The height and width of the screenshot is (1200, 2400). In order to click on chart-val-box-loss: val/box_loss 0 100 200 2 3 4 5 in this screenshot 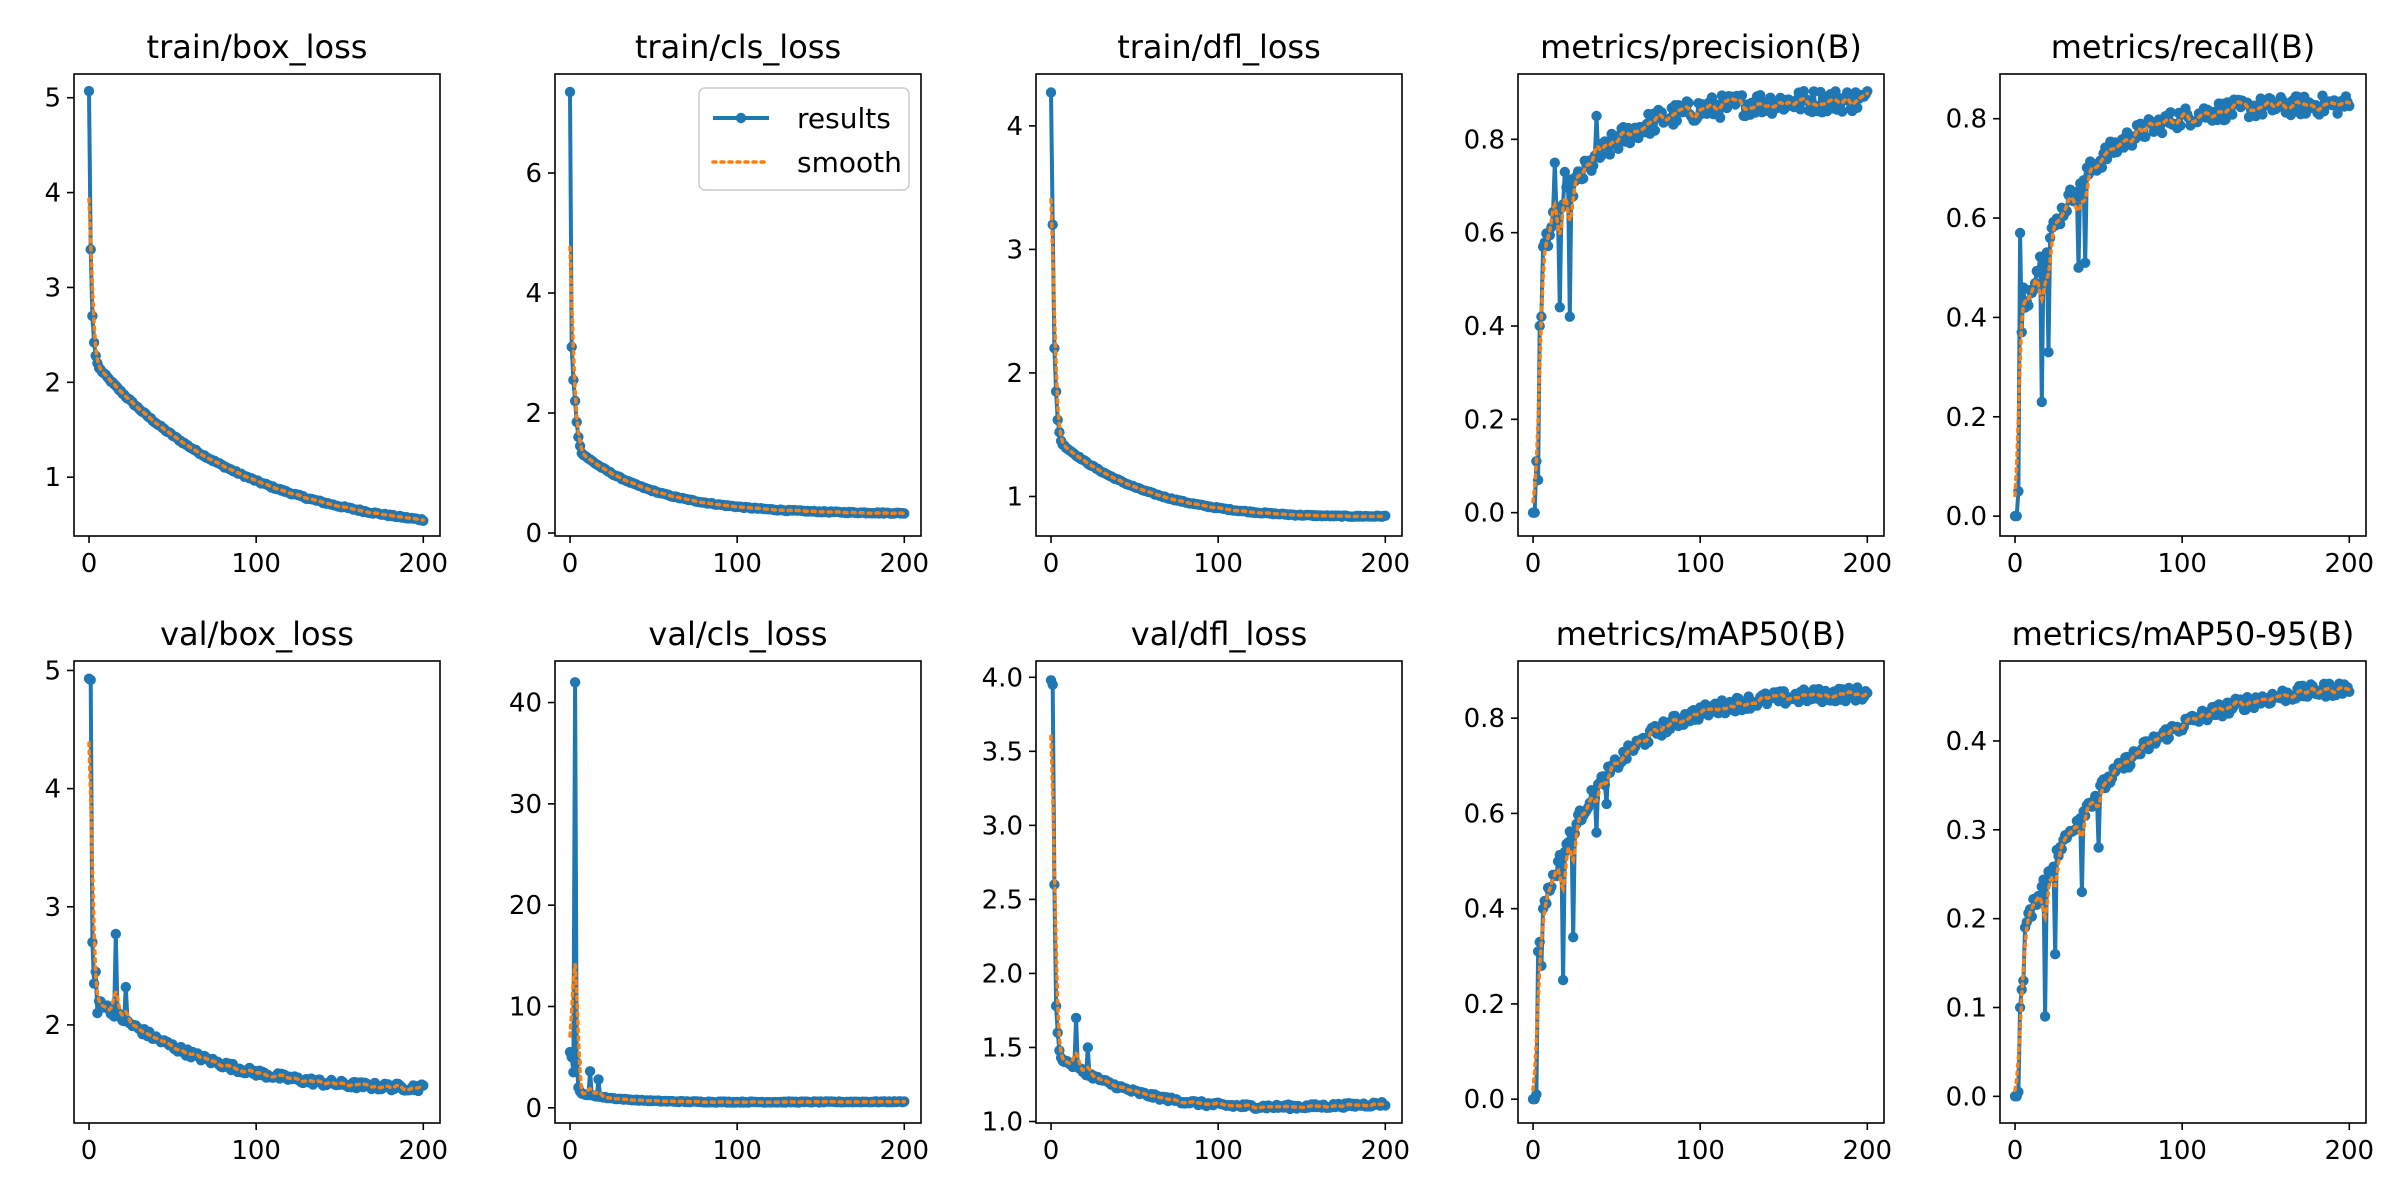, I will do `click(246, 890)`.